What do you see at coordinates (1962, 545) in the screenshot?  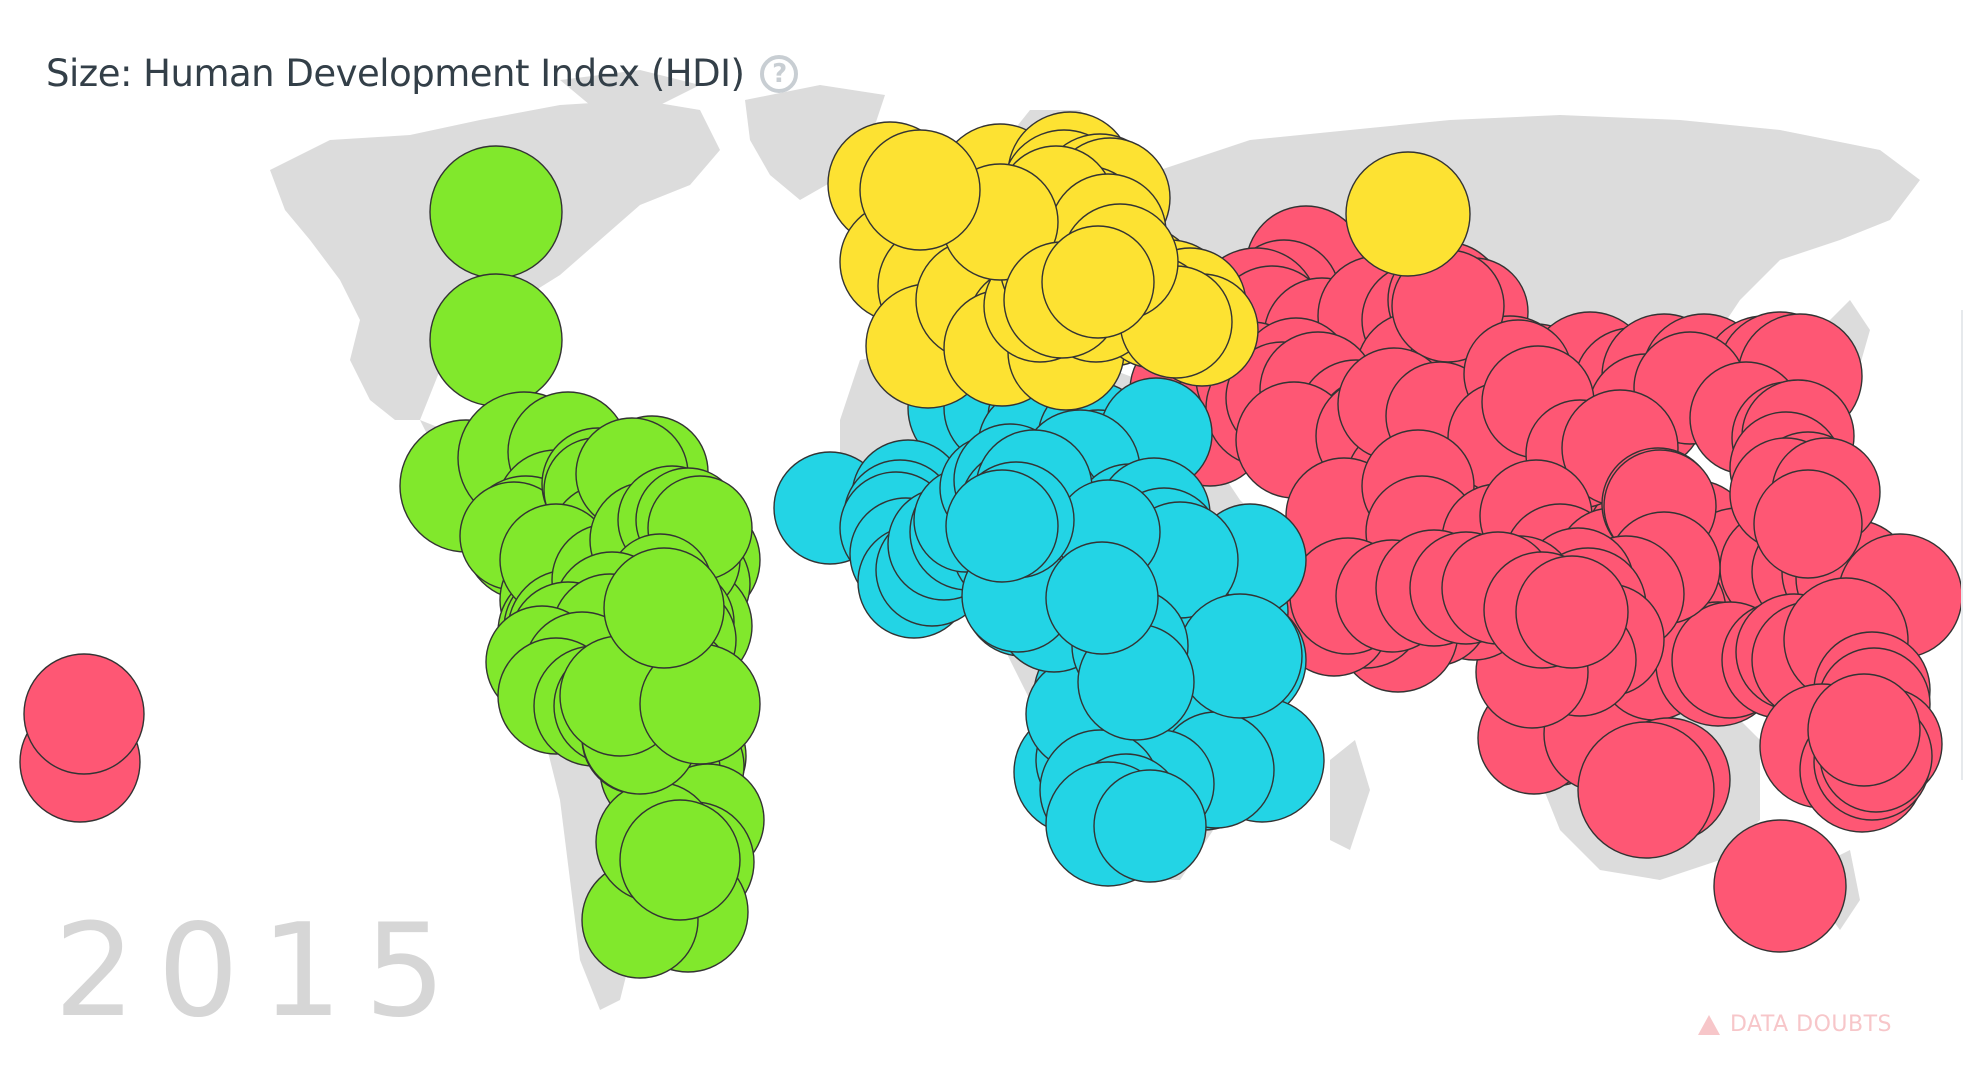 I see `panel-edge-divider` at bounding box center [1962, 545].